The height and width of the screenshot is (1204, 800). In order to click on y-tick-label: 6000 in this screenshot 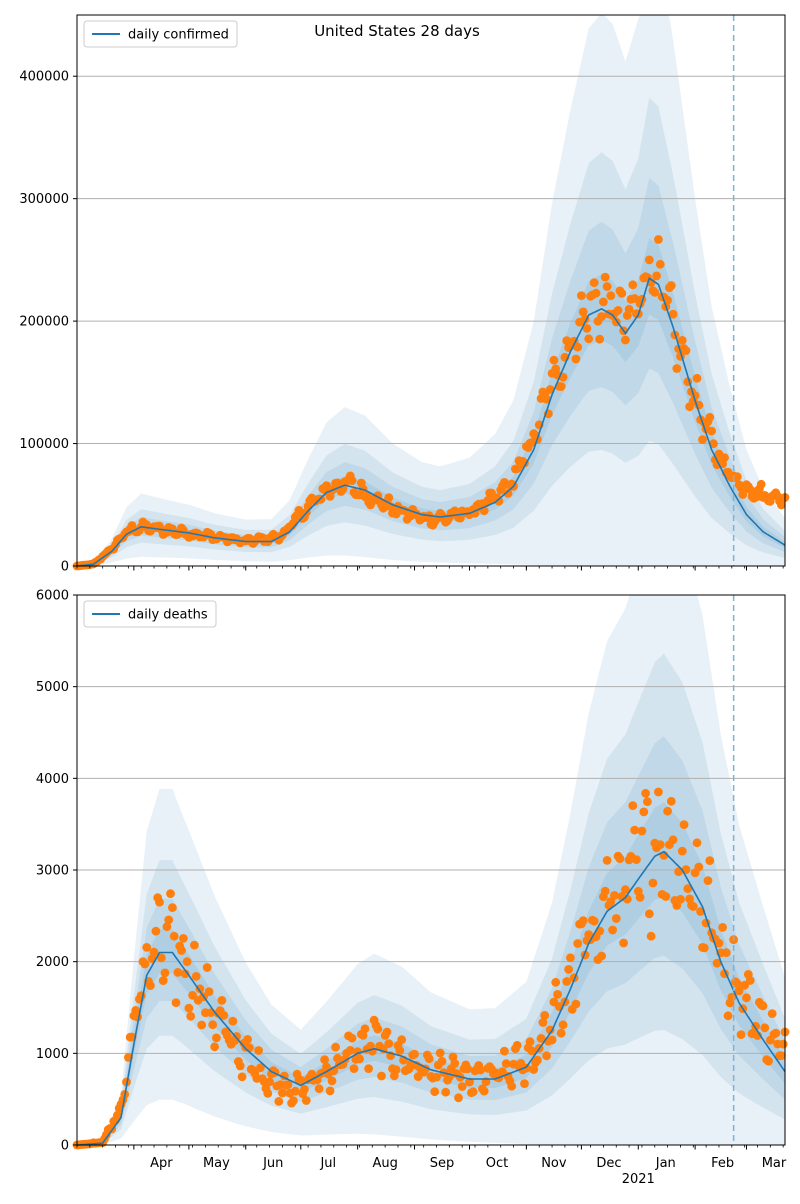, I will do `click(52, 596)`.